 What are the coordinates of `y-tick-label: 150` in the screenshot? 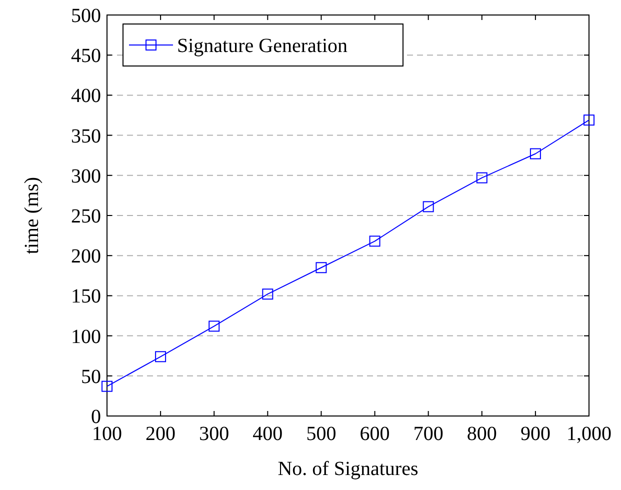 It's located at (86, 297).